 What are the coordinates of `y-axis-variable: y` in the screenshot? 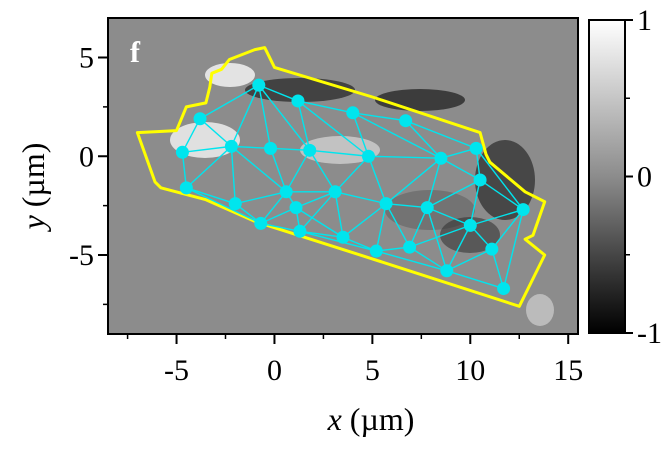 It's located at (33, 223).